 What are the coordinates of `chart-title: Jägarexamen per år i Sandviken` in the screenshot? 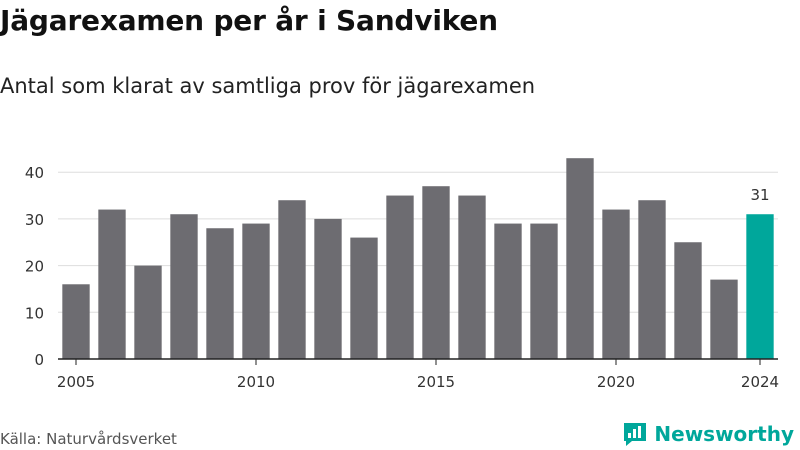 It's located at (249, 20).